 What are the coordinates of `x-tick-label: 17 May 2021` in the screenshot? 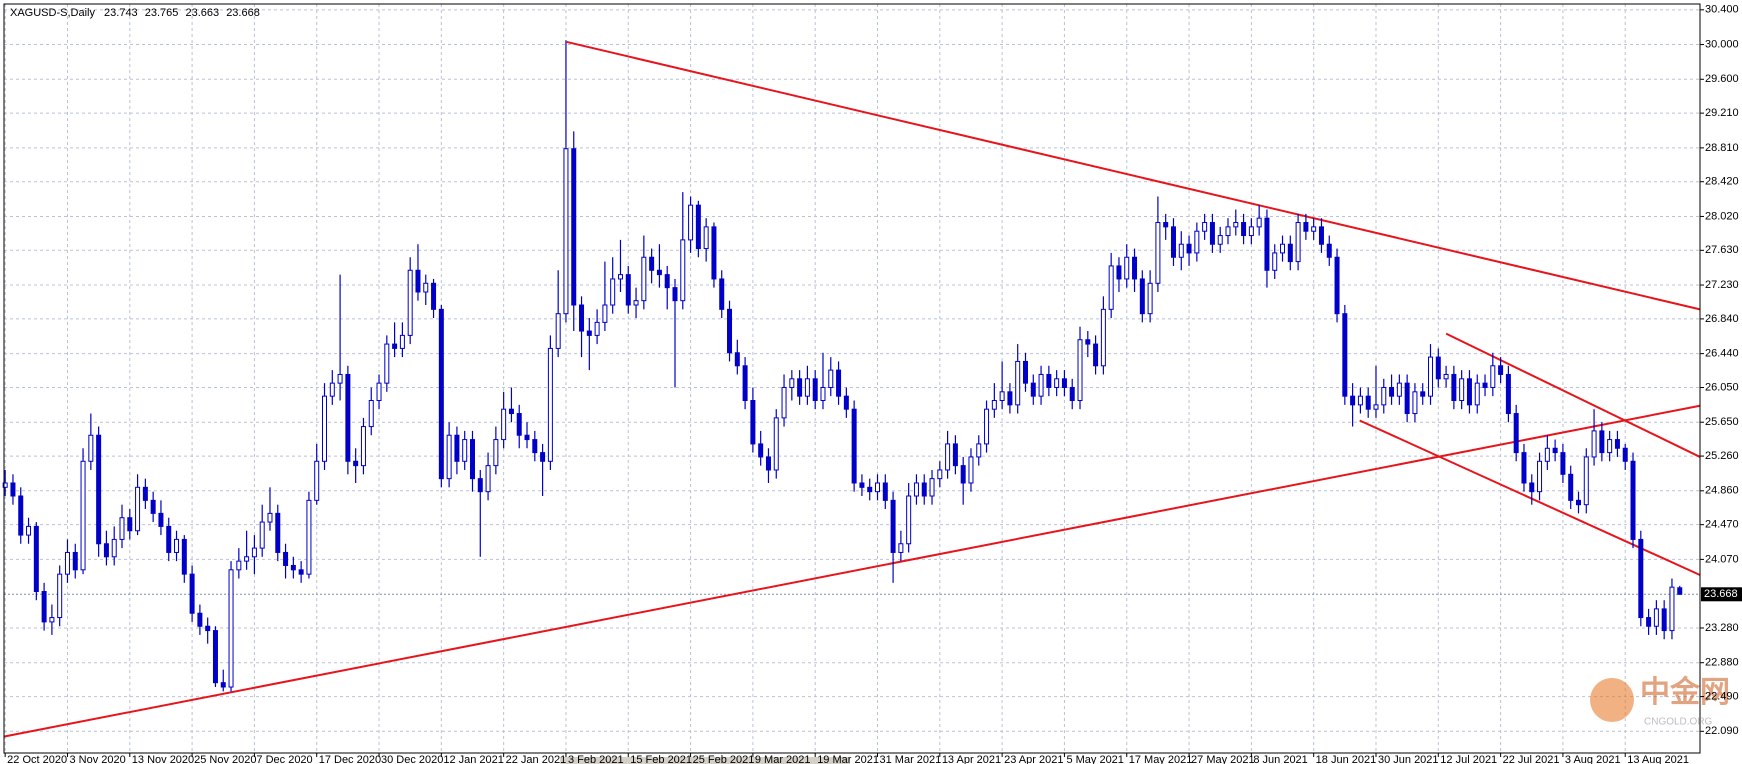 It's located at (1161, 759).